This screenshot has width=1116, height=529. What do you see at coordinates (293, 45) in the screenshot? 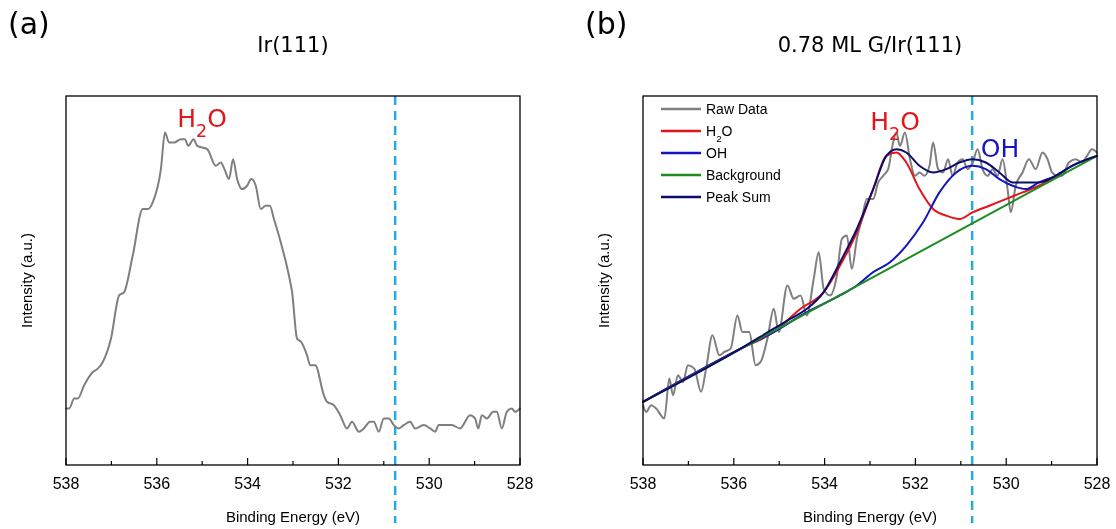
I see `chart-title: Ir(111)` at bounding box center [293, 45].